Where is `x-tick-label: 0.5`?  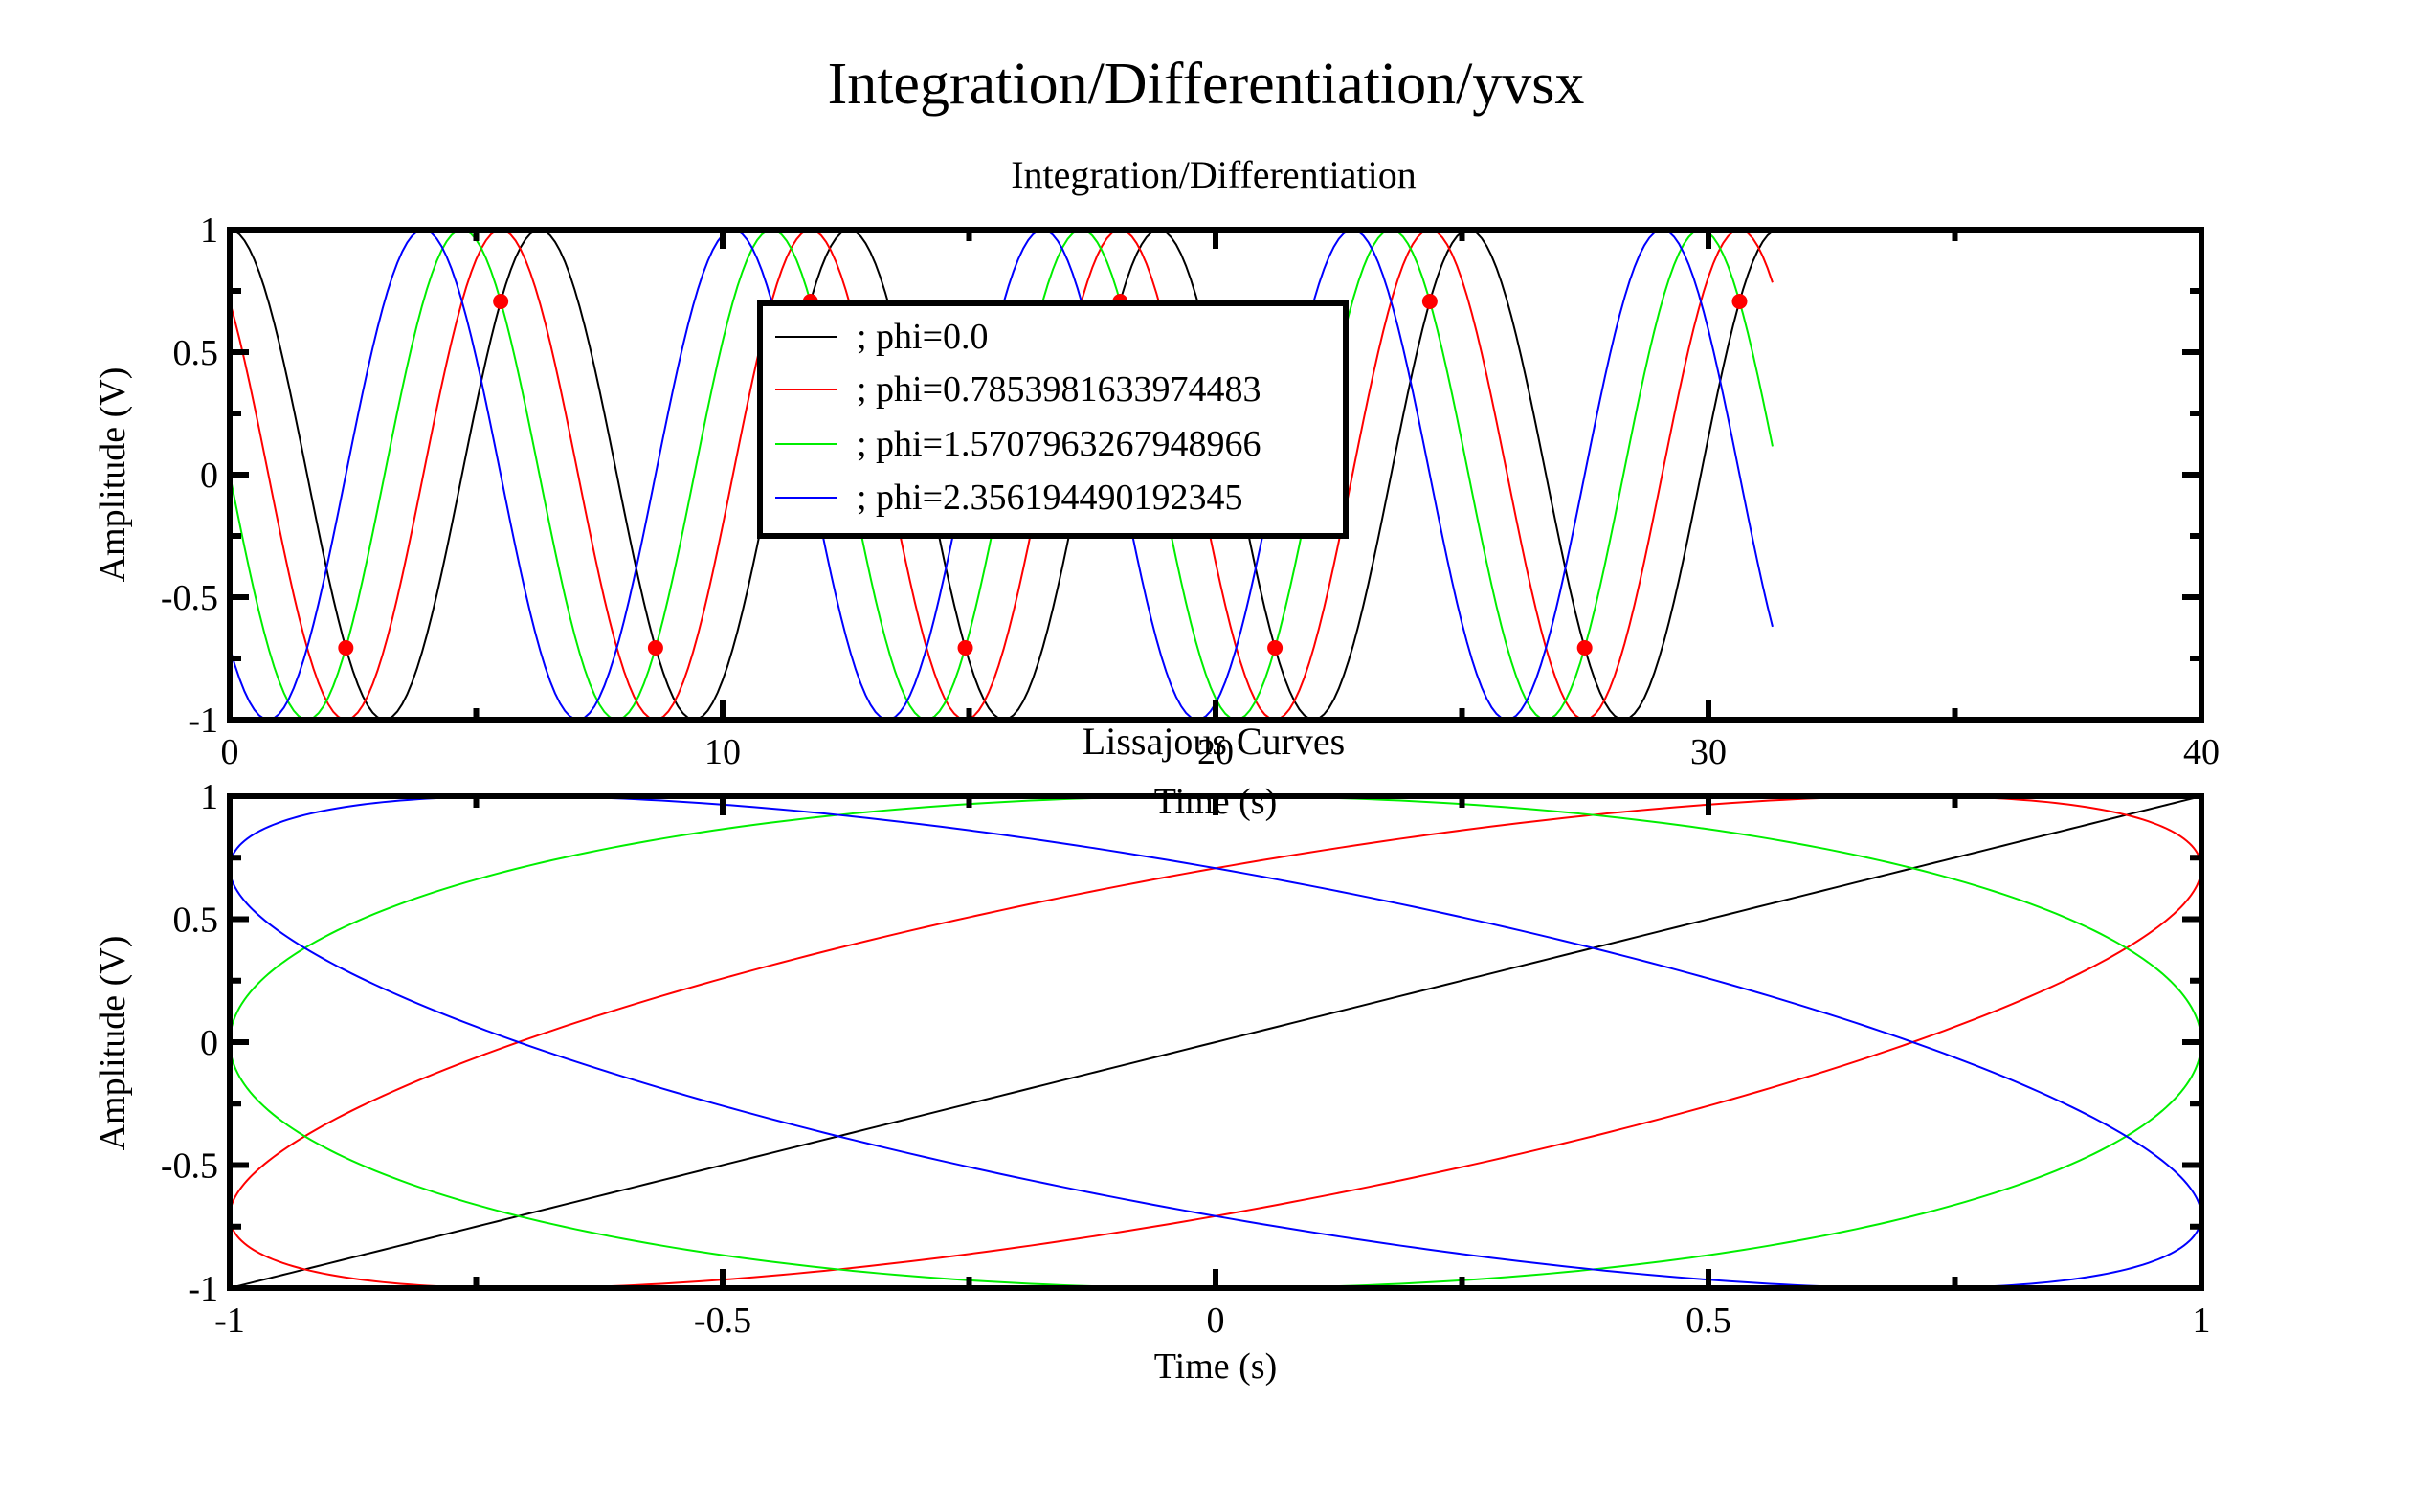 x-tick-label: 0.5 is located at coordinates (1708, 1321).